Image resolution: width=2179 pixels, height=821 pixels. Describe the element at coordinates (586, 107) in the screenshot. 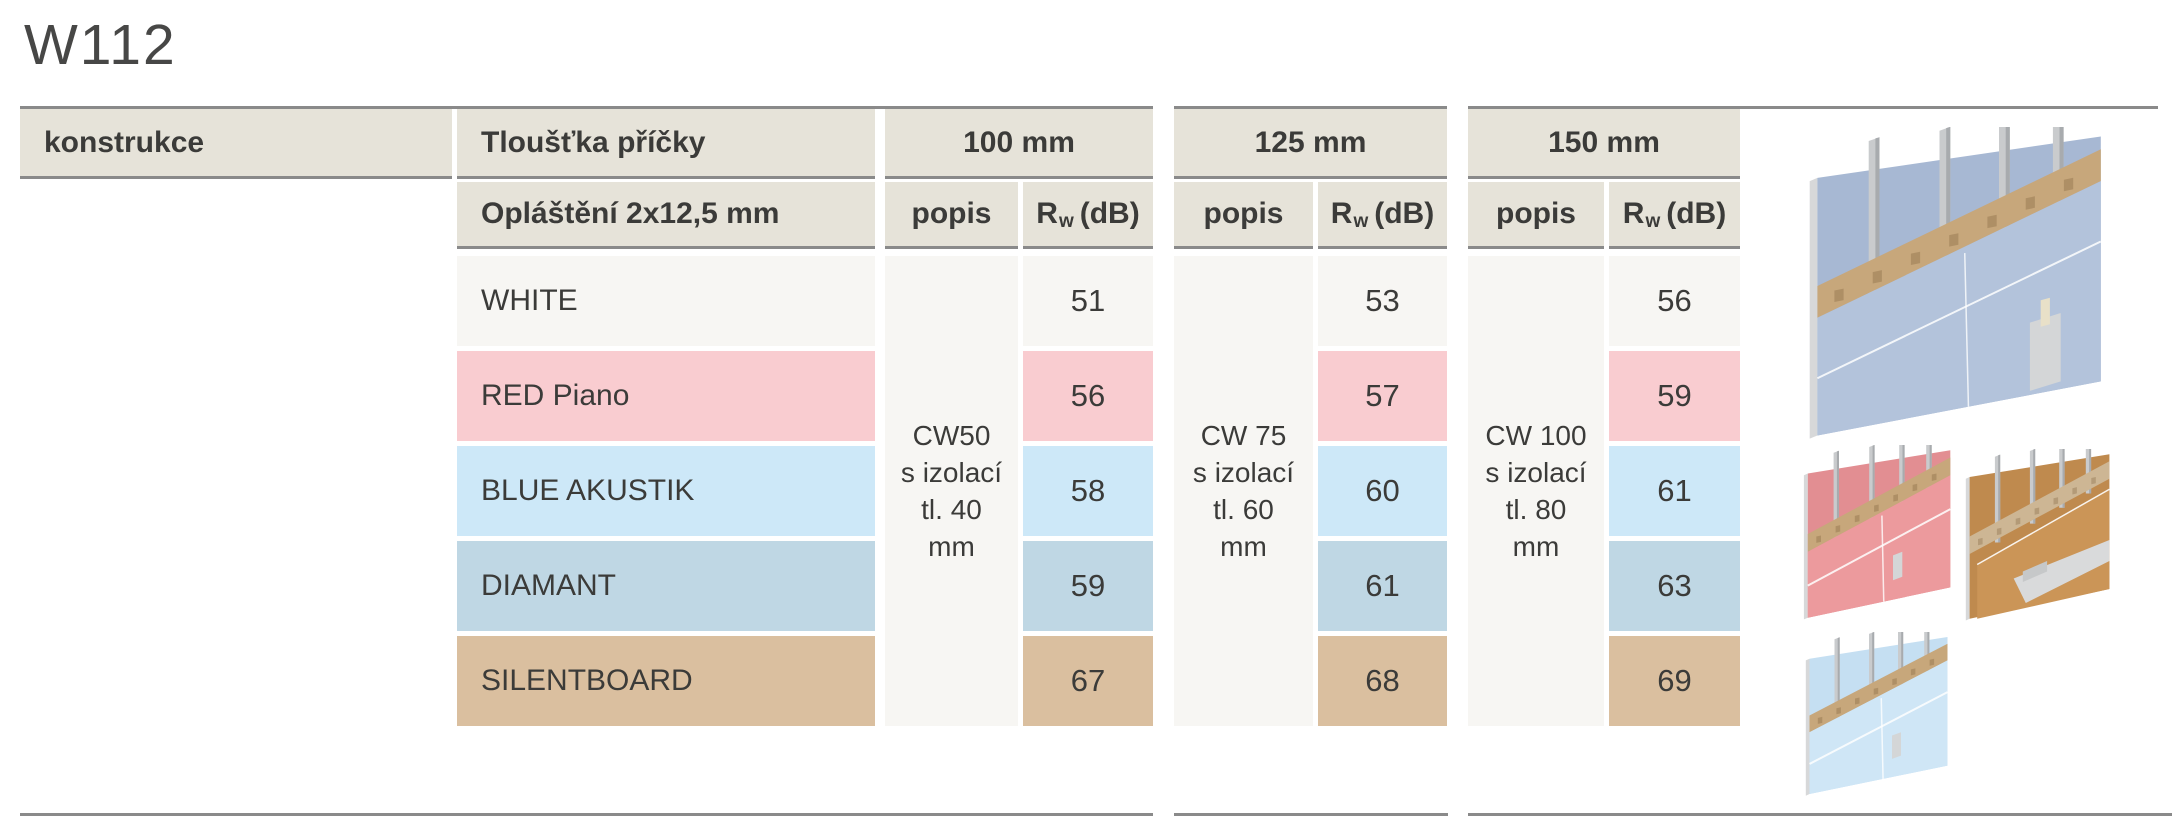

I see `top-rule-main` at that location.